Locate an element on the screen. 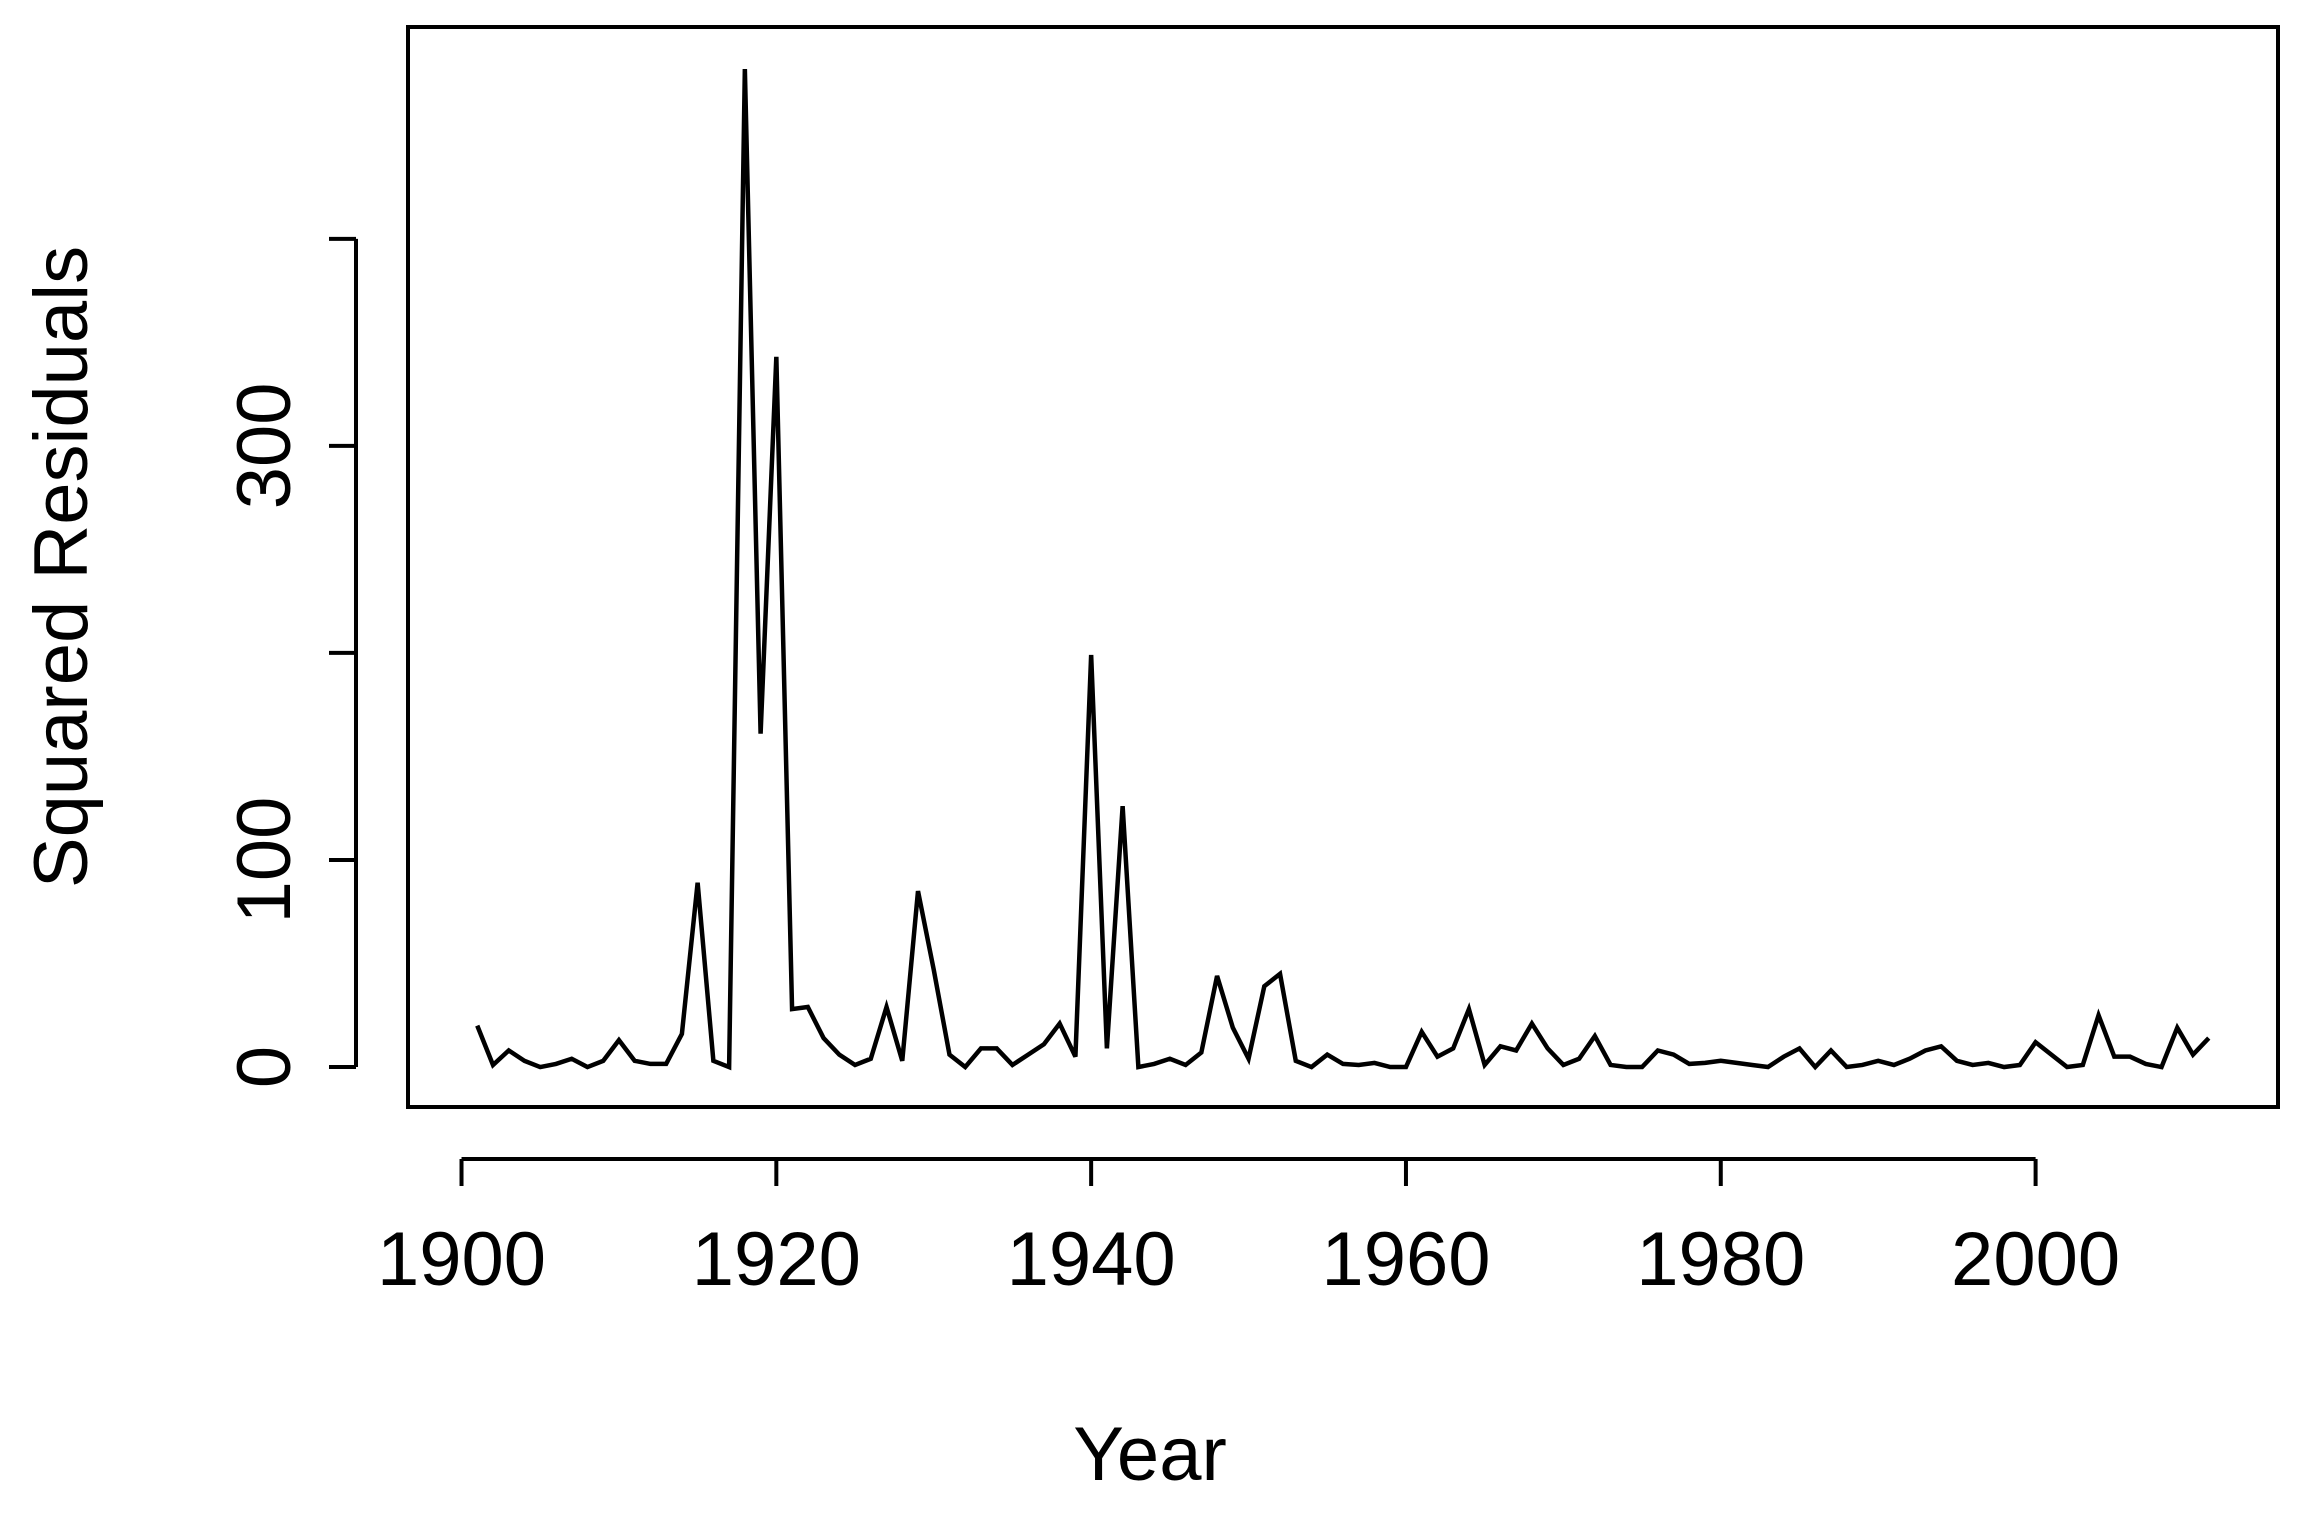 This screenshot has width=2300, height=1516. x-tick-label: 2000 is located at coordinates (2035, 1259).